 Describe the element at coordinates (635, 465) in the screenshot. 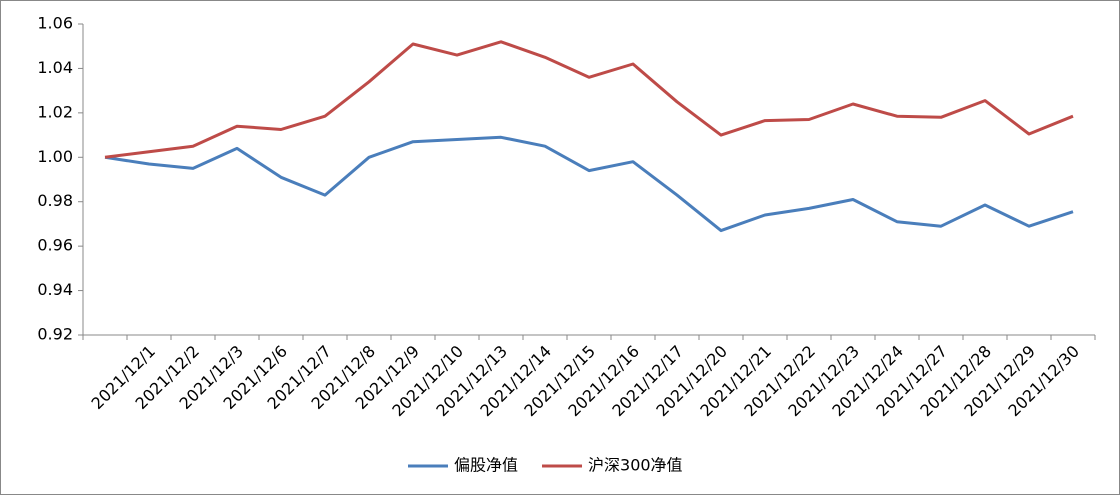

I see `legend-label: 沪深300净值` at that location.